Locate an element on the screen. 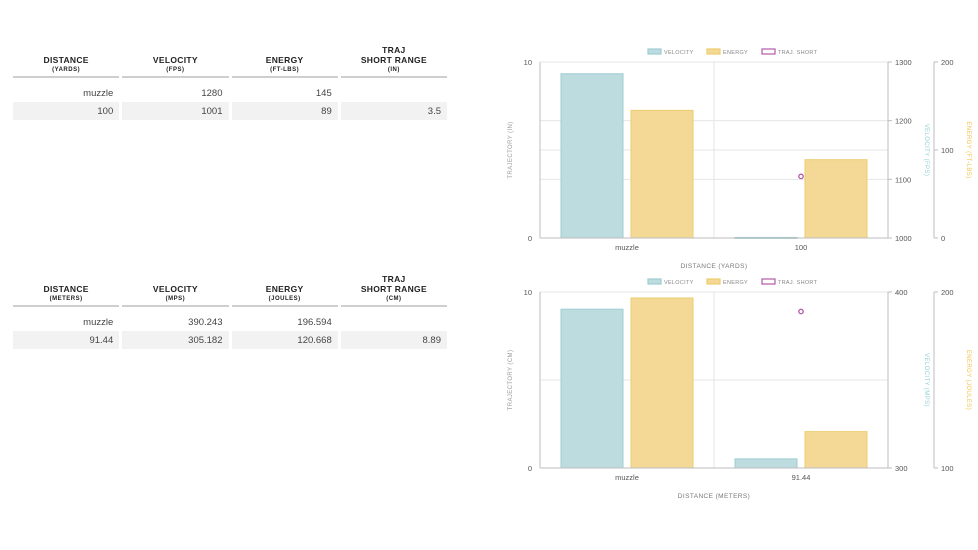 The image size is (978, 550). header-velocity: VELOCITY (MPS) is located at coordinates (175, 290).